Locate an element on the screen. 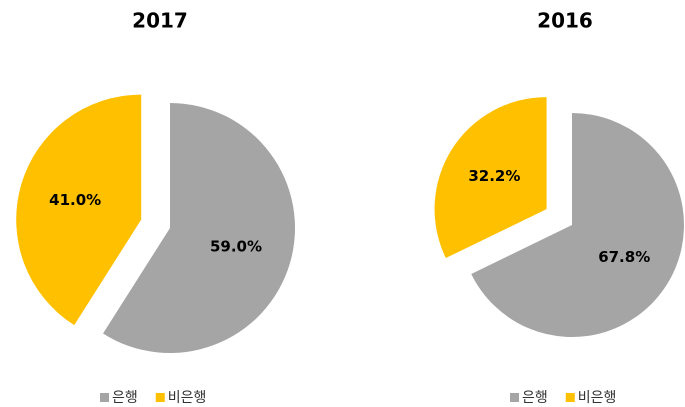 This screenshot has width=685, height=407. data-label: 67.8% is located at coordinates (624, 257).